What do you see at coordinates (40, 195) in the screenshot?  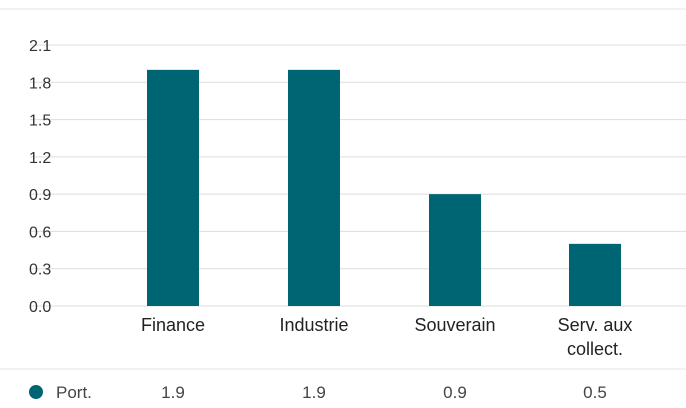 I see `y-tick-label: 0.9` at bounding box center [40, 195].